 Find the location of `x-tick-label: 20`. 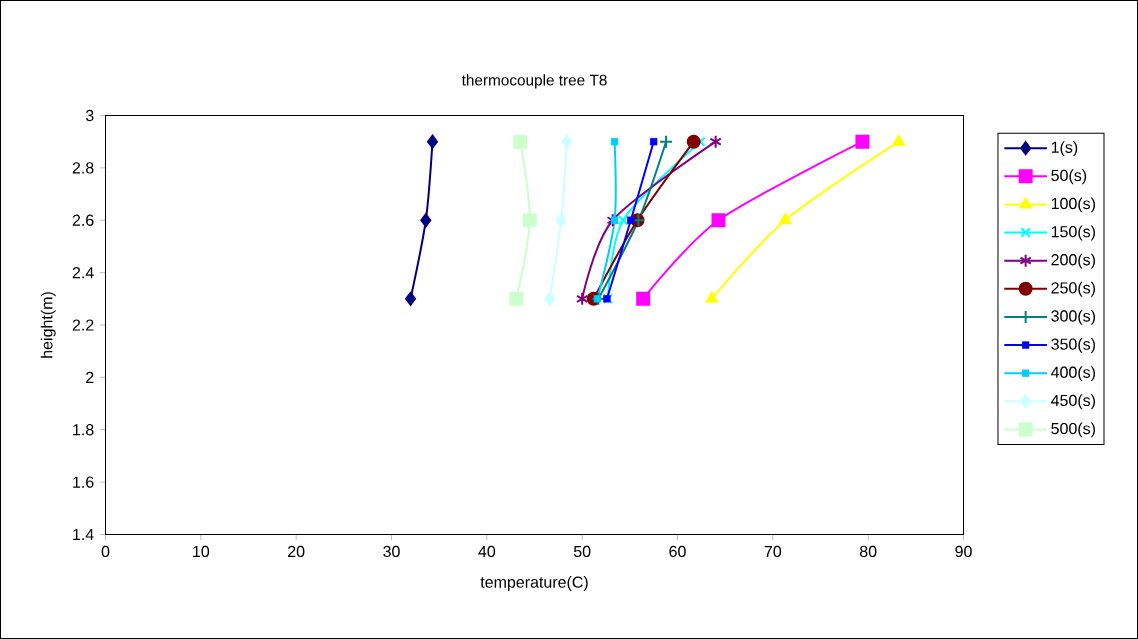

x-tick-label: 20 is located at coordinates (296, 551).